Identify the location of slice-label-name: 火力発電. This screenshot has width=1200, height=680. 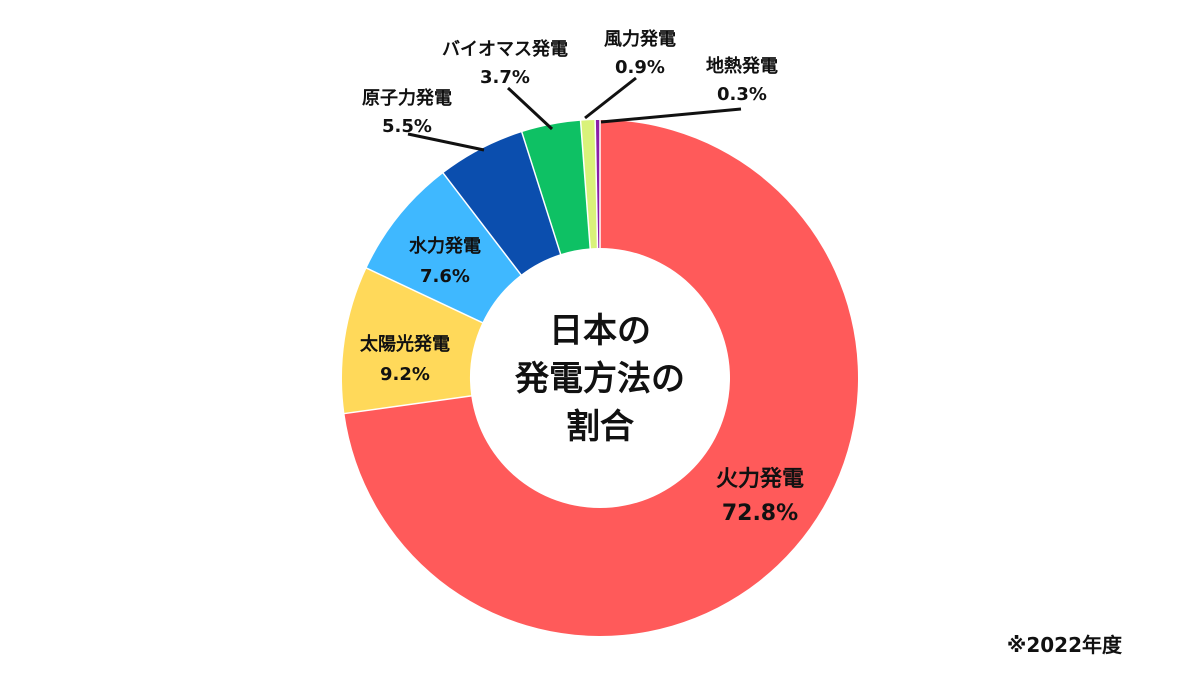
(760, 479).